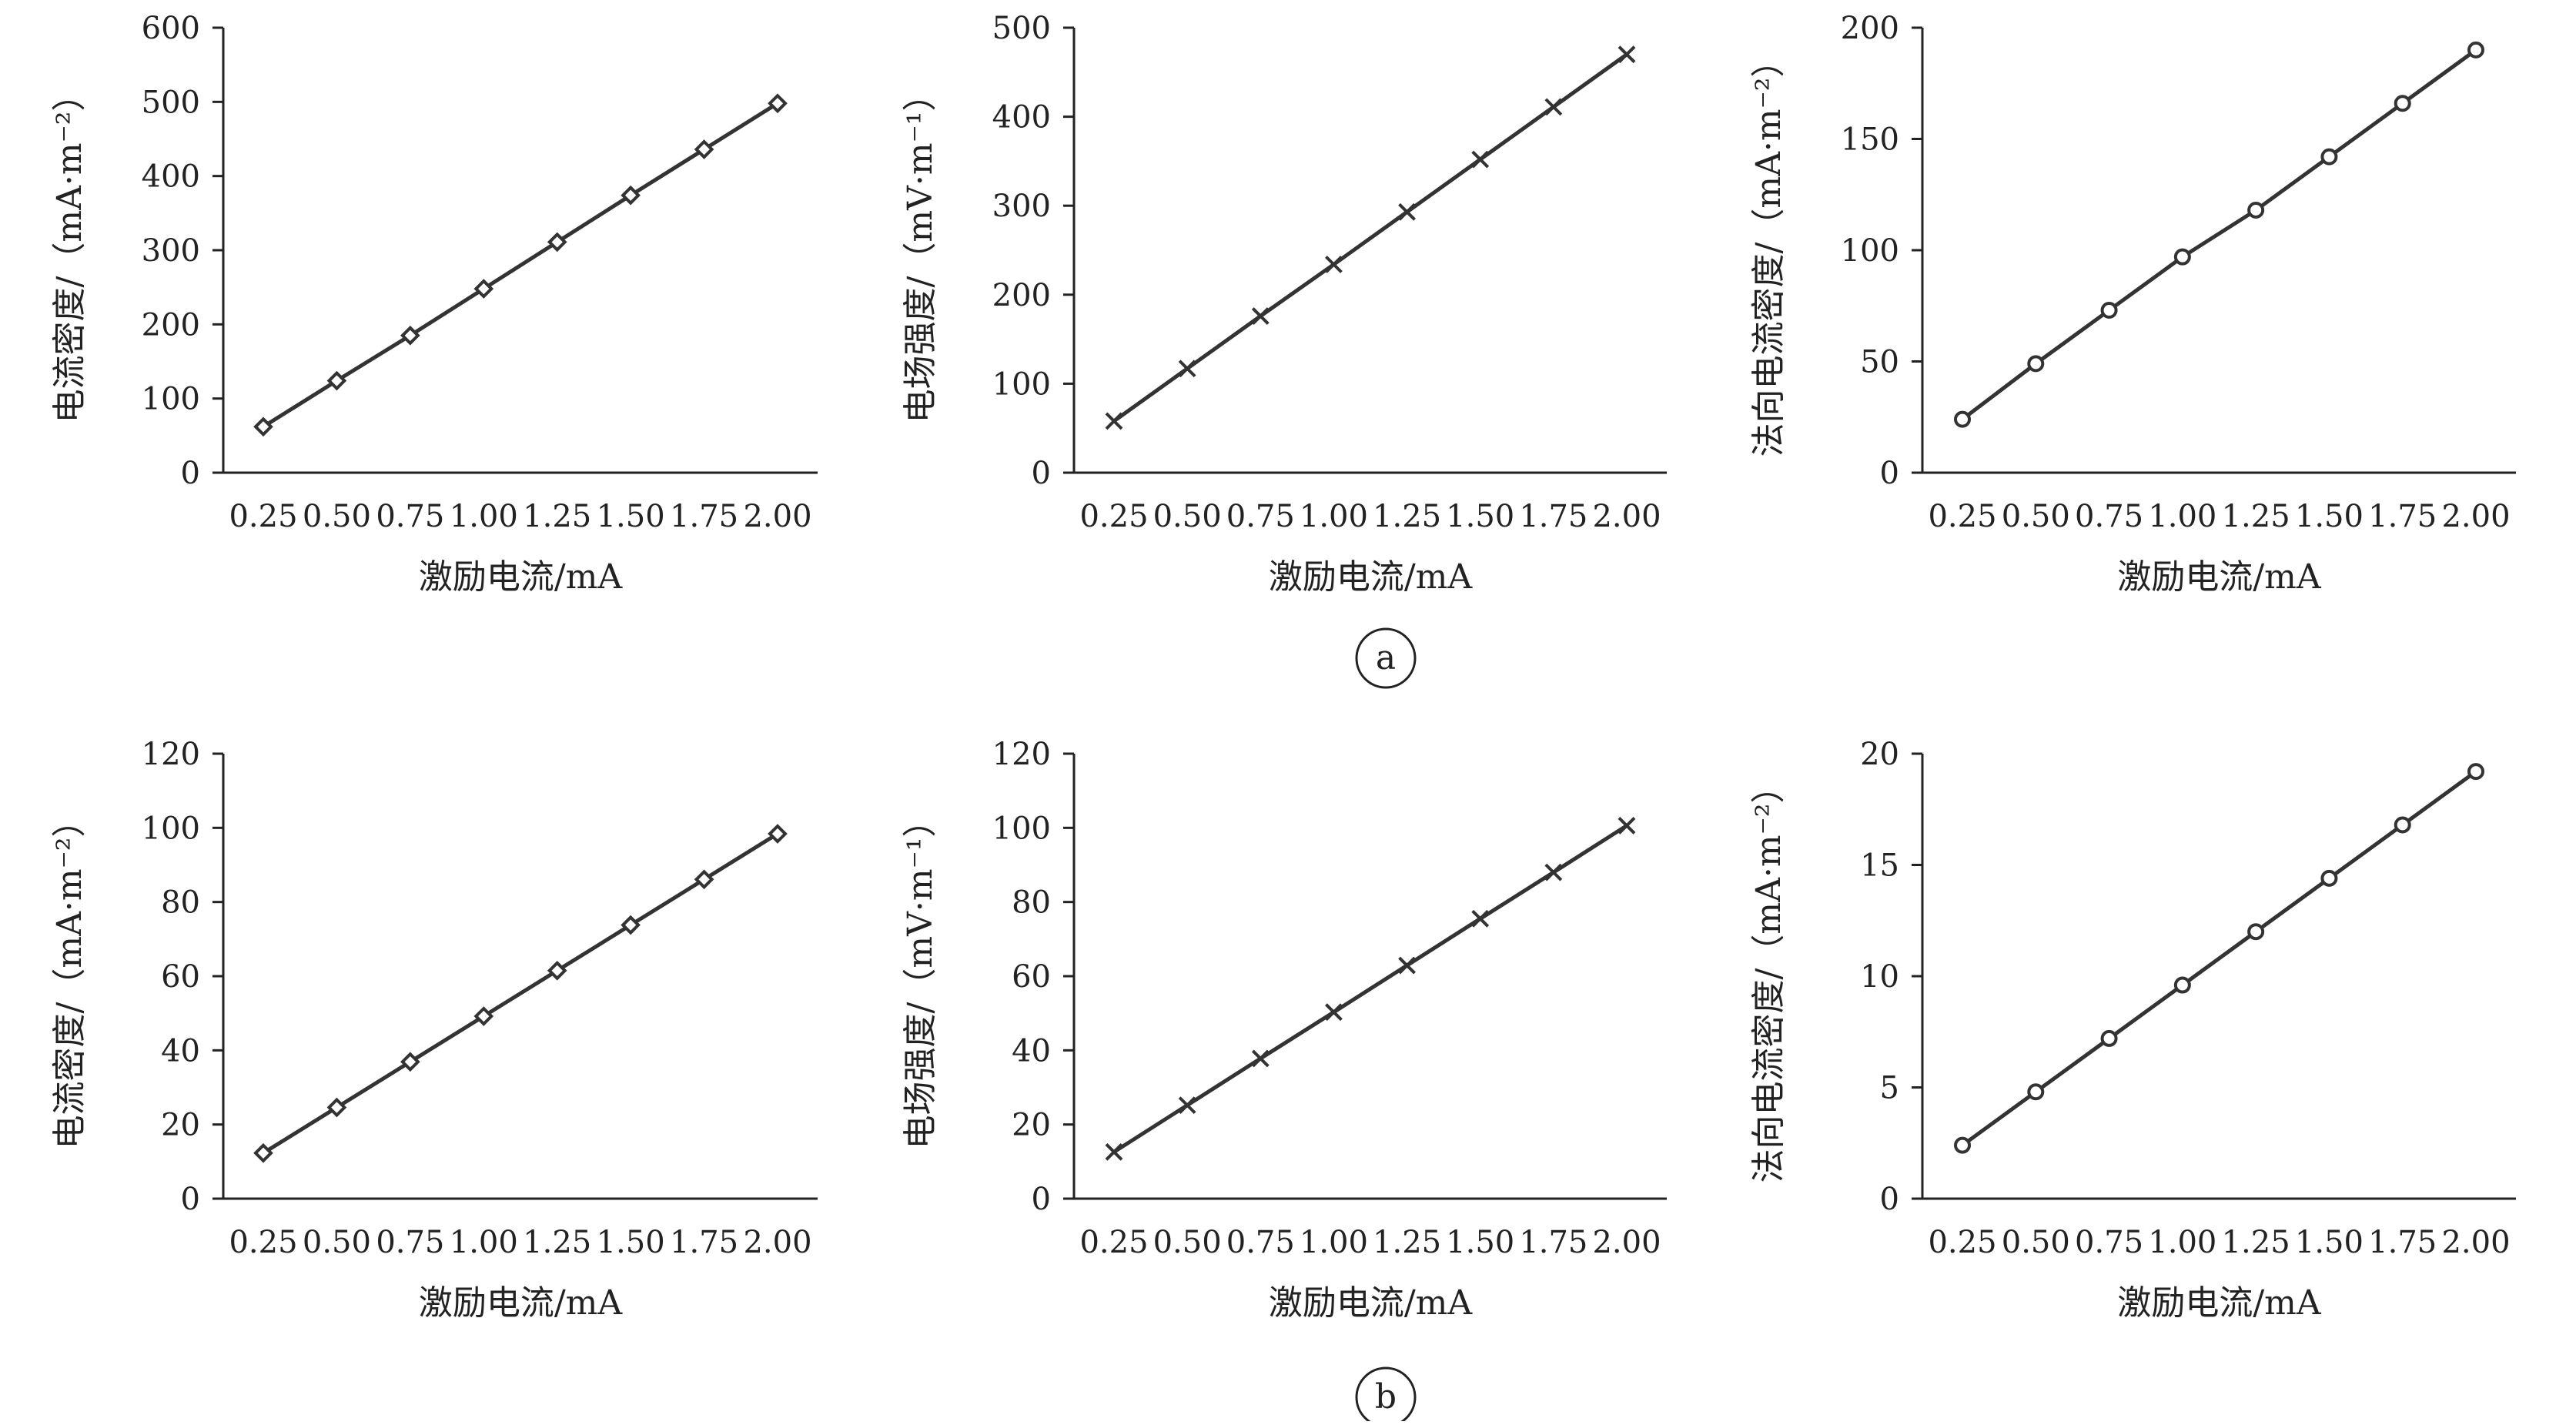  Describe the element at coordinates (1021, 295) in the screenshot. I see `y-tick-label: 200` at that location.